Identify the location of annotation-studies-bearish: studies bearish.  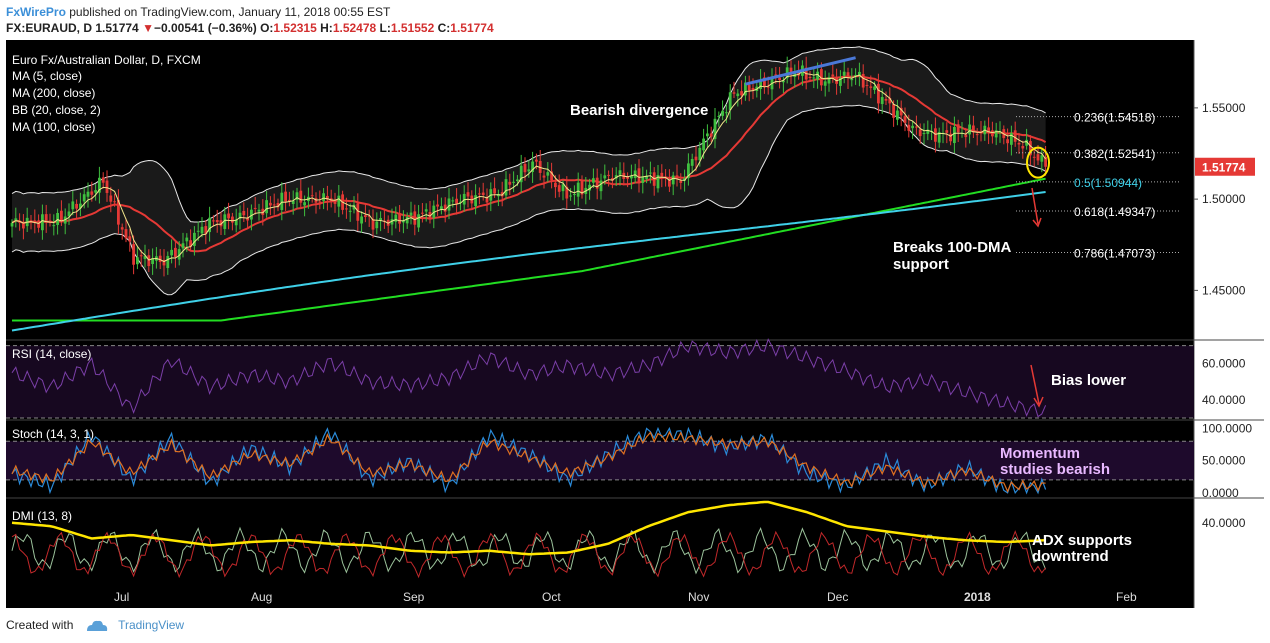
(1055, 469).